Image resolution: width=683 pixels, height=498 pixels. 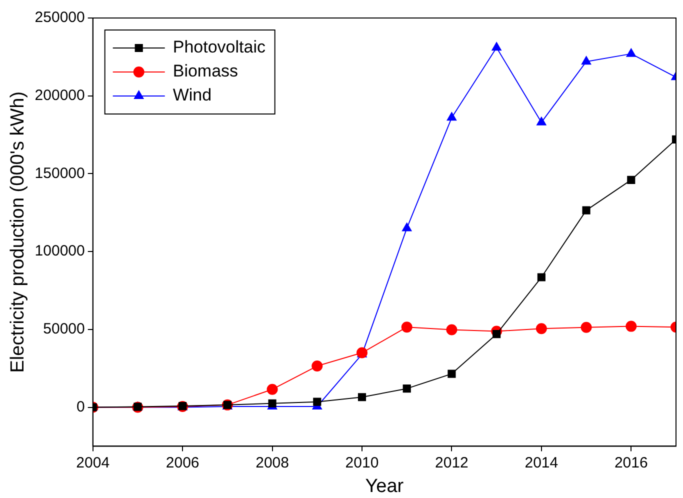 I want to click on x-tick-label: 2008, so click(x=272, y=463).